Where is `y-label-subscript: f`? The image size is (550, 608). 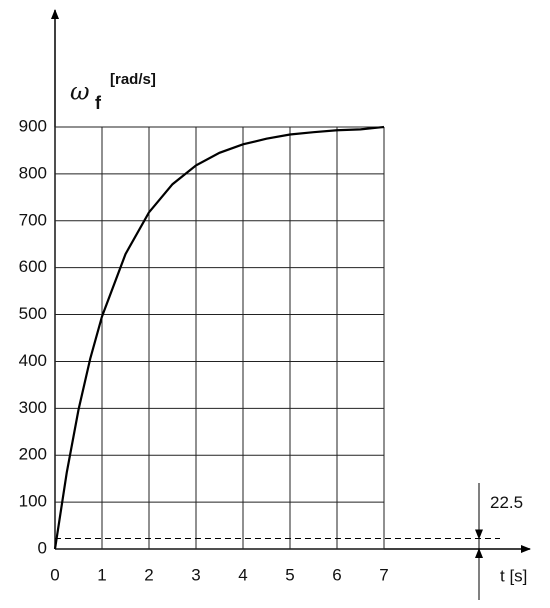
y-label-subscript: f is located at coordinates (98, 103).